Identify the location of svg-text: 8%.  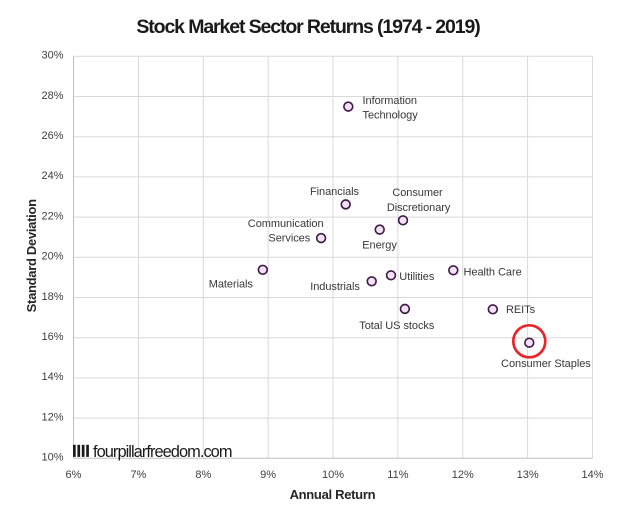
(203, 475).